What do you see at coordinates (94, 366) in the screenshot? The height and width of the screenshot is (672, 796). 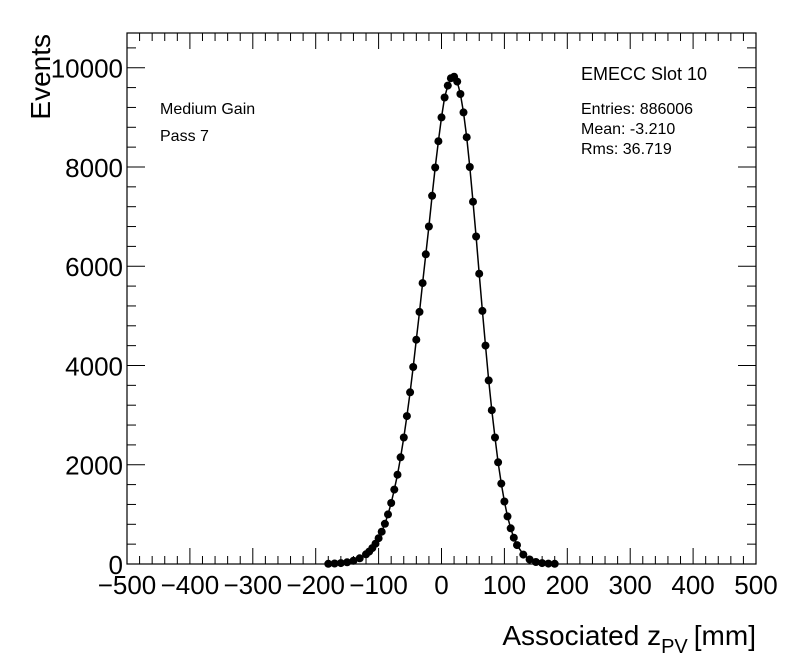 I see `y-tick-label: 4000` at bounding box center [94, 366].